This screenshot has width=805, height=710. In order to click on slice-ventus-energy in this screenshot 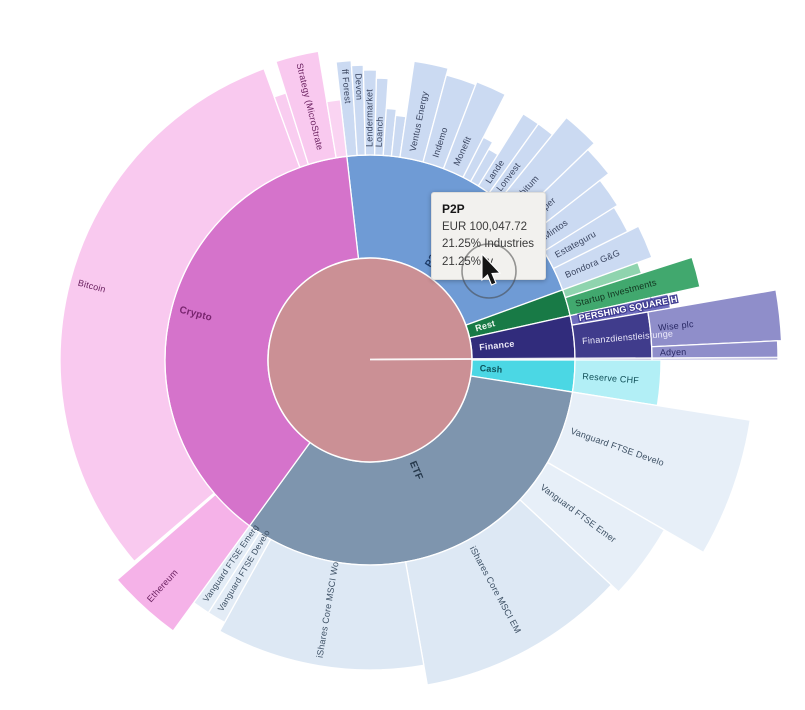, I will do `click(424, 111)`.